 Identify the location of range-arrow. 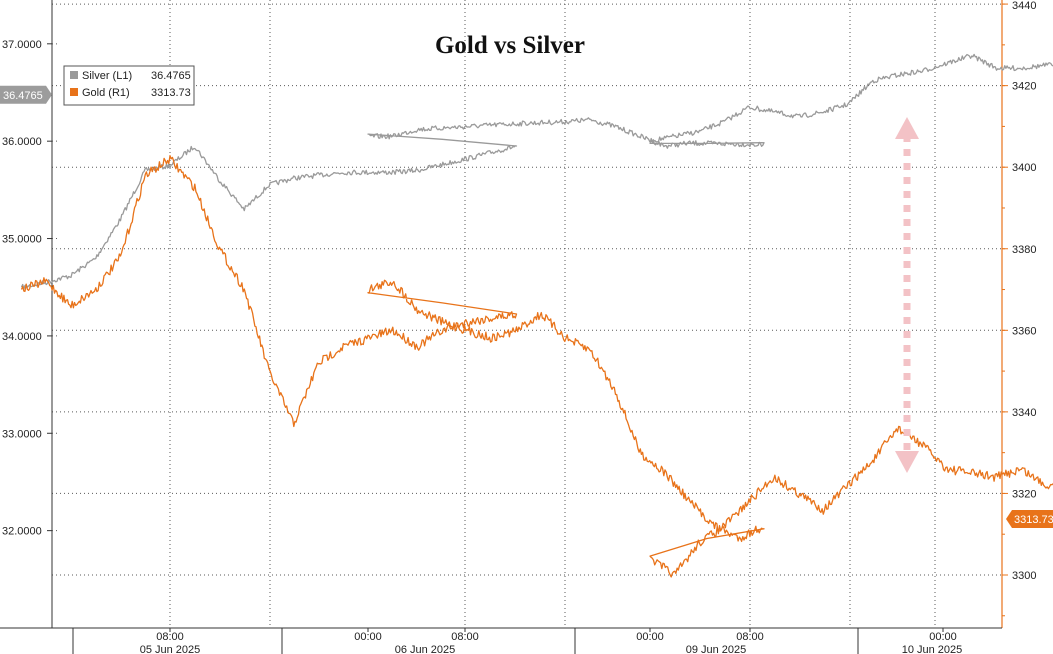
(907, 295).